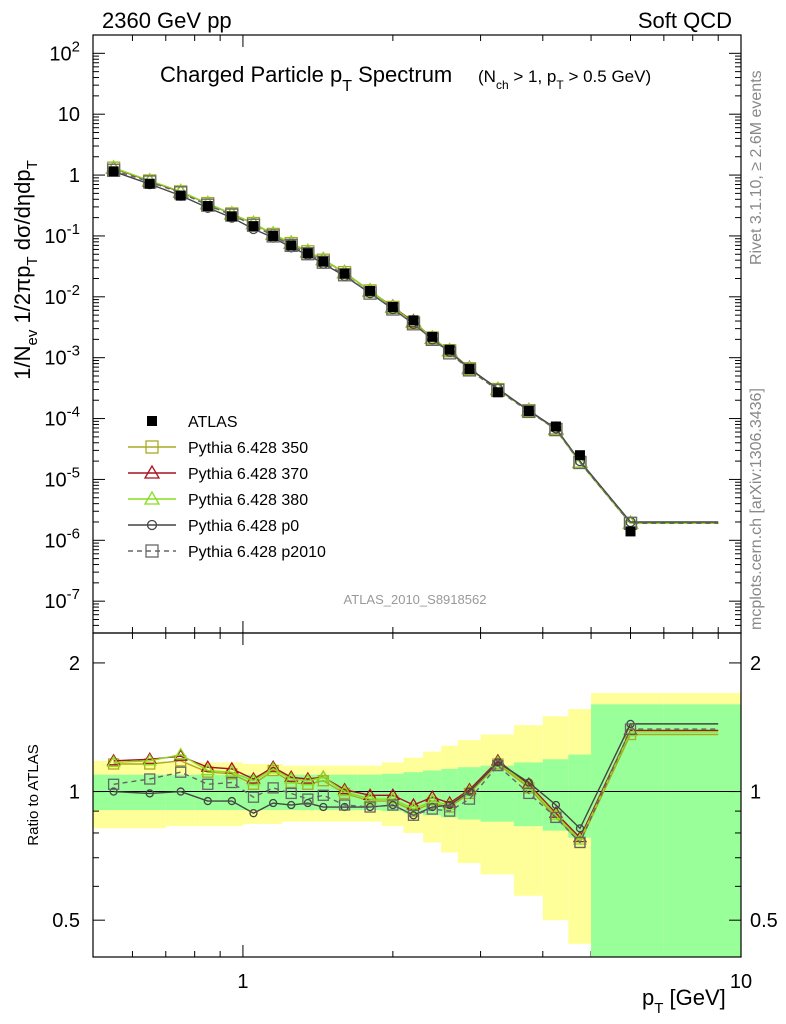  I want to click on main-ylabel: 1/Nev 1/2πpT dσ/dηdpT, so click(25, 270).